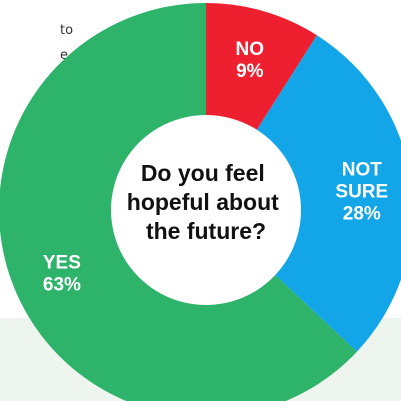 Image resolution: width=401 pixels, height=401 pixels. What do you see at coordinates (203, 202) in the screenshot?
I see `chart-title-line: hopeful about` at bounding box center [203, 202].